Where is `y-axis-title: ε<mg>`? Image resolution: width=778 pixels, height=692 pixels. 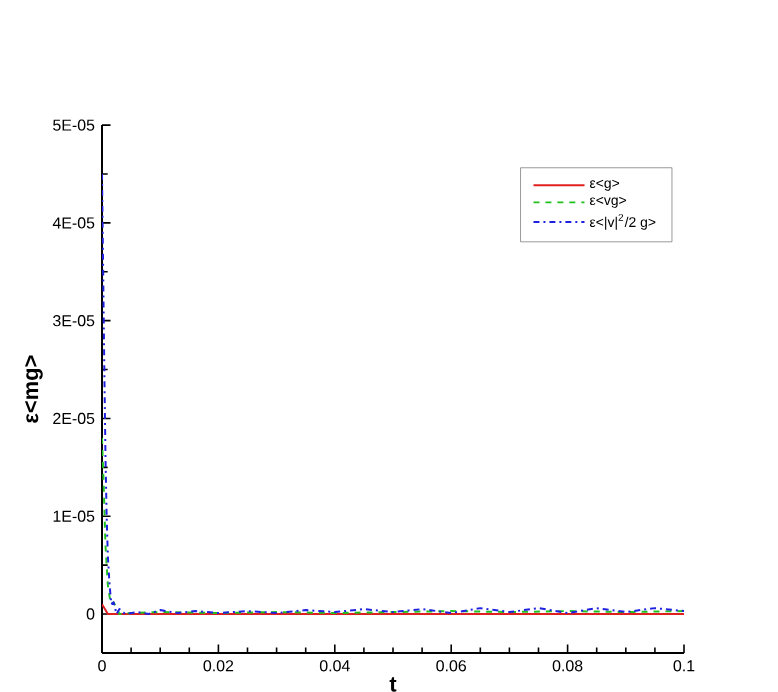 y-axis-title: ε<mg> is located at coordinates (33, 389).